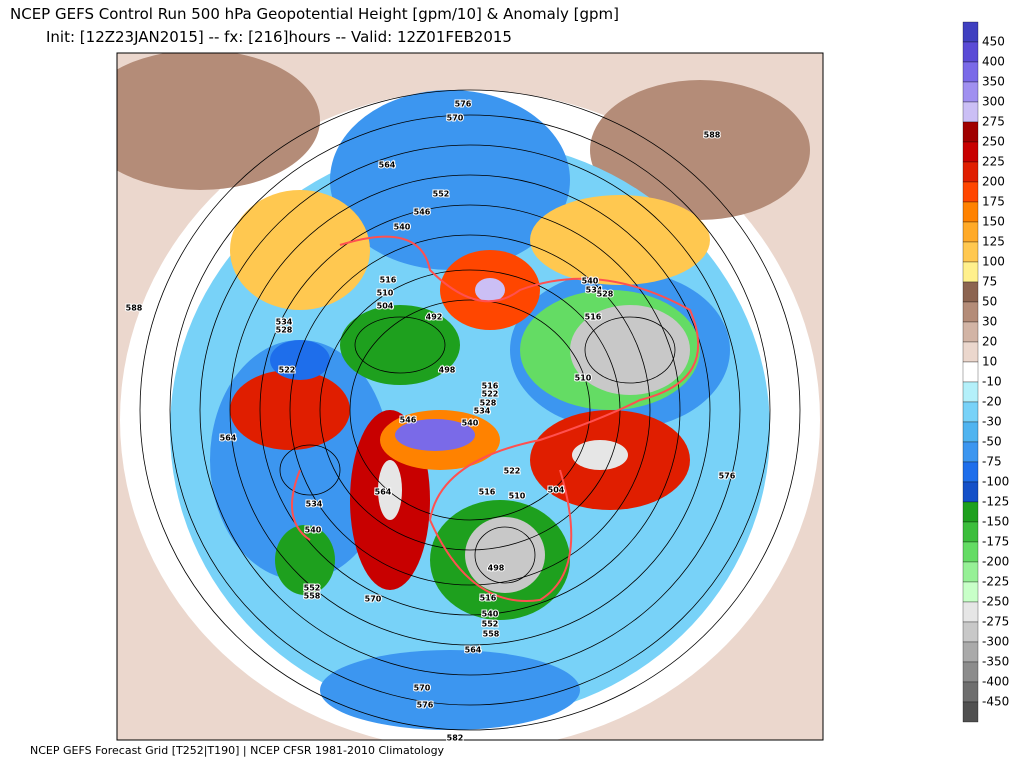  What do you see at coordinates (993, 262) in the screenshot?
I see `colorbar-label: 100` at bounding box center [993, 262].